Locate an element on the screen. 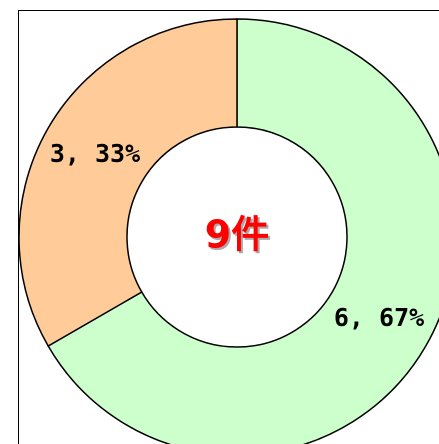 This screenshot has height=444, width=439. center-label: 9件 is located at coordinates (237, 235).